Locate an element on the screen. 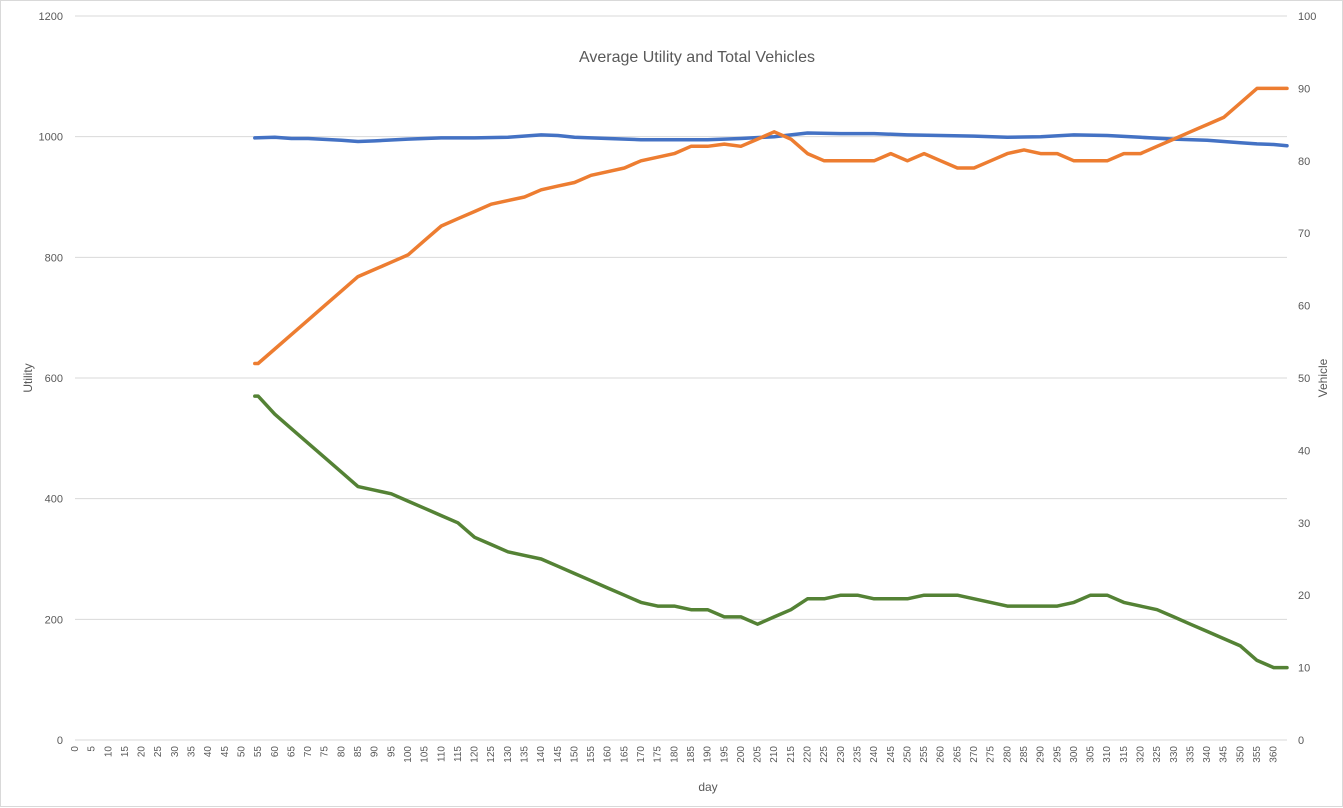 This screenshot has width=1343, height=808. x-tick-label: 270 is located at coordinates (974, 754).